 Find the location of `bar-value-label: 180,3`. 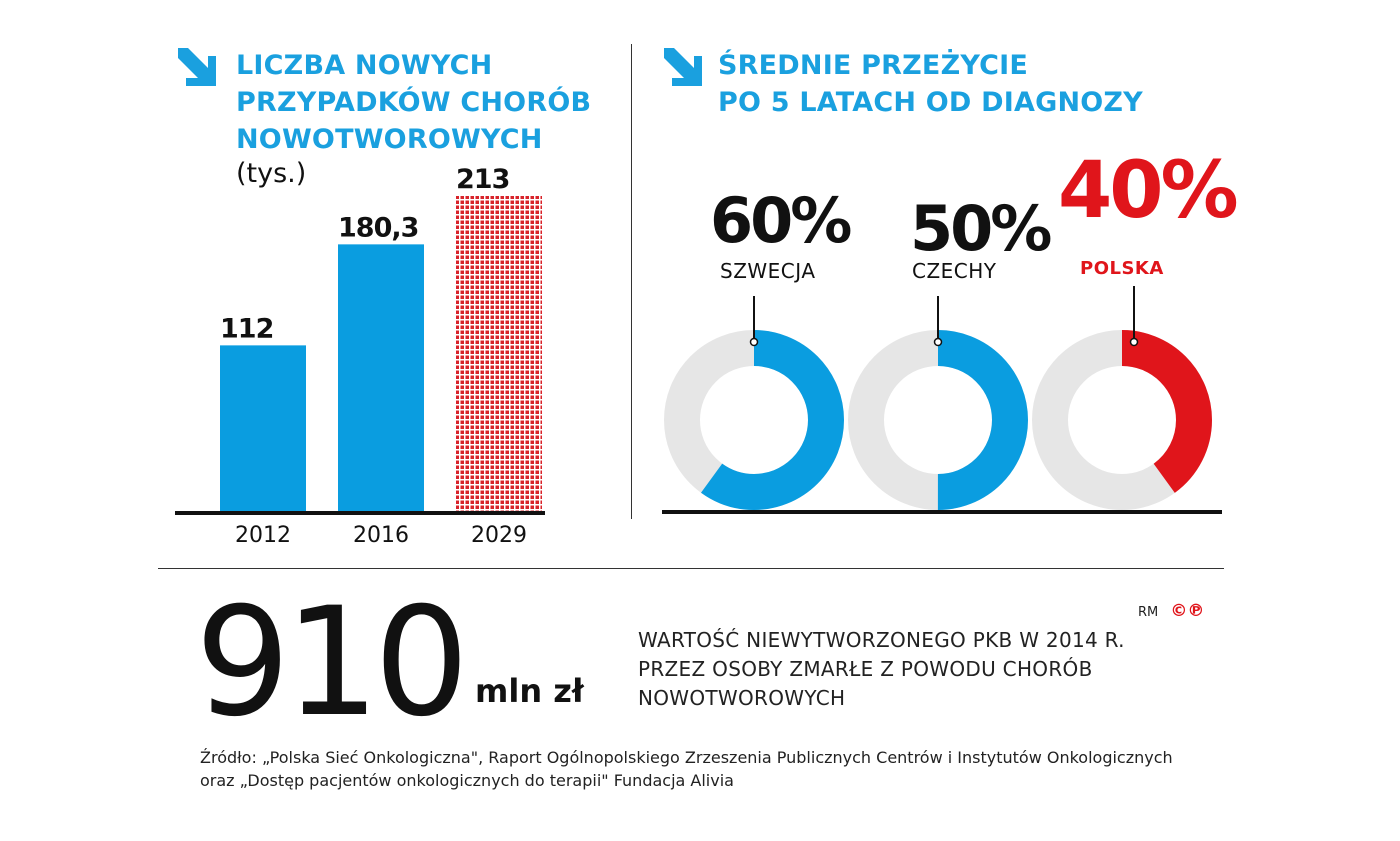

bar-value-label: 180,3 is located at coordinates (378, 227).